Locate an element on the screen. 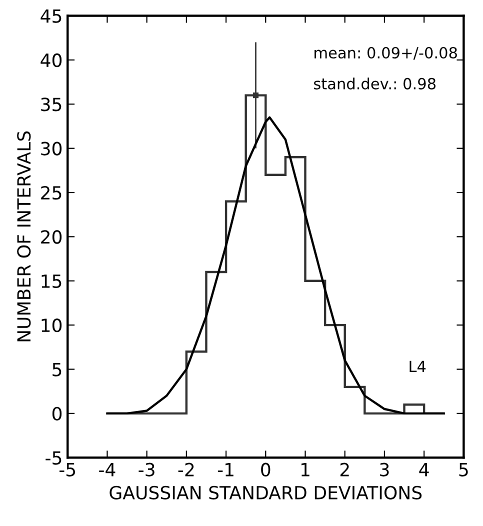 This screenshot has width=483, height=526. x-tick-label: 4 is located at coordinates (424, 469).